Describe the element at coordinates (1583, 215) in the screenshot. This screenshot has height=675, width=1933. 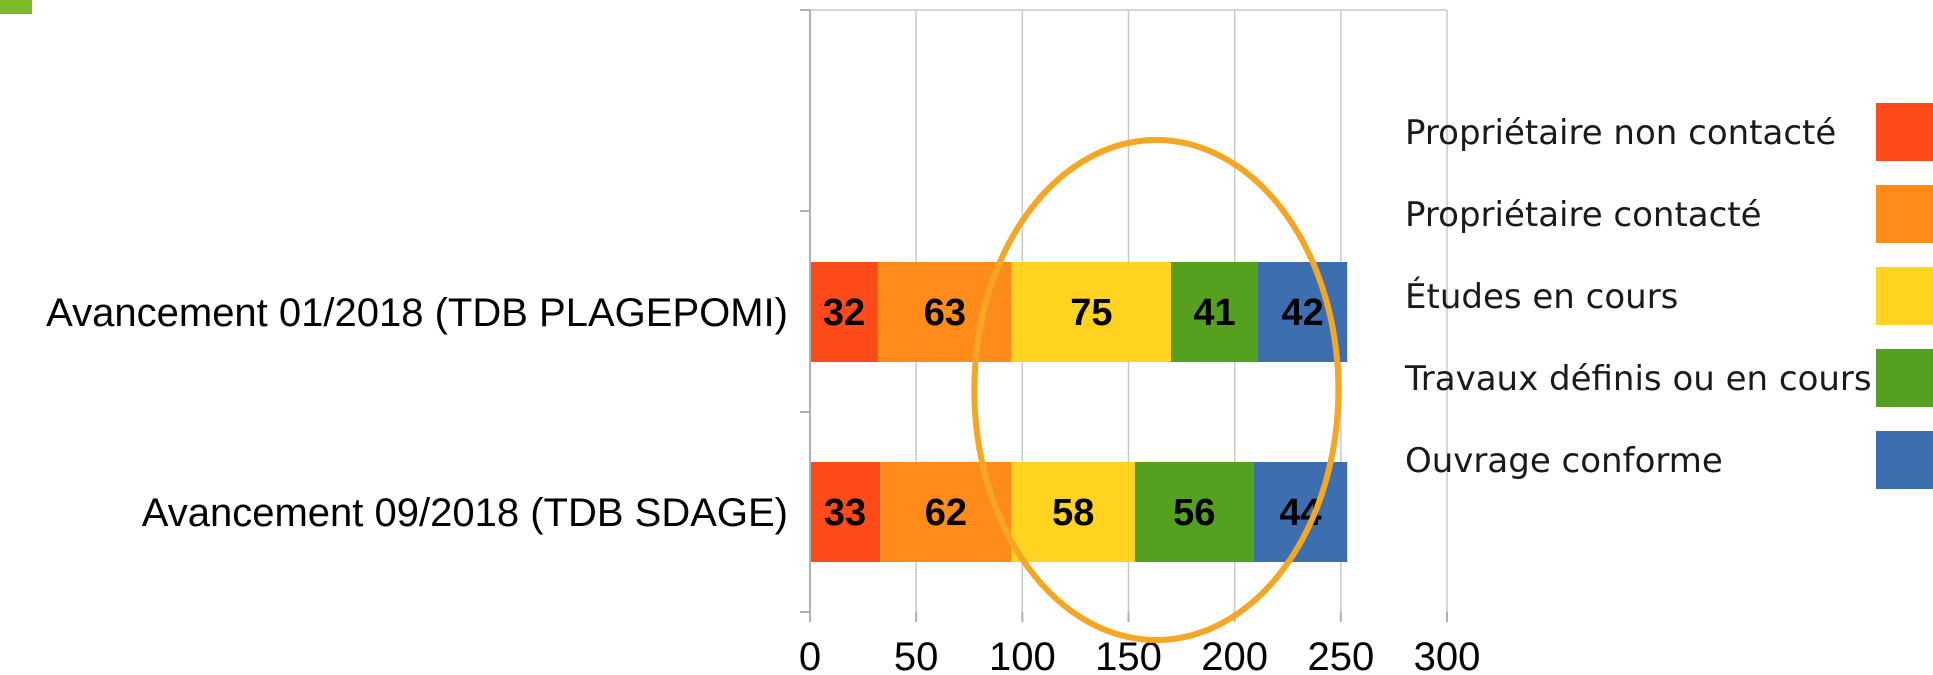
I see `legend-label-1: Propriétaire contacté` at that location.